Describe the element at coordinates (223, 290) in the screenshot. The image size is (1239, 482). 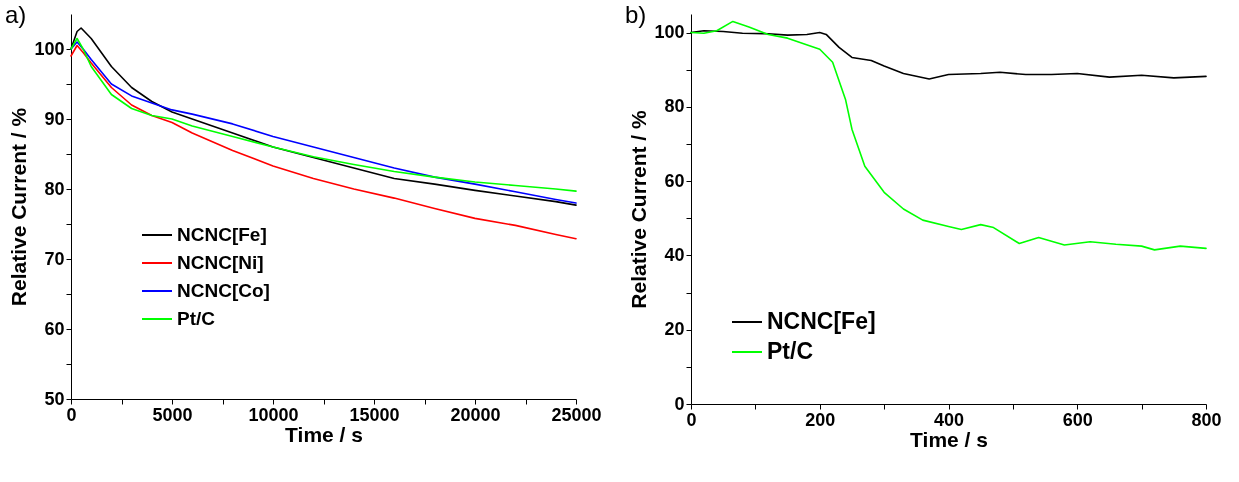
I see `legend-label: NCNC[Co]` at that location.